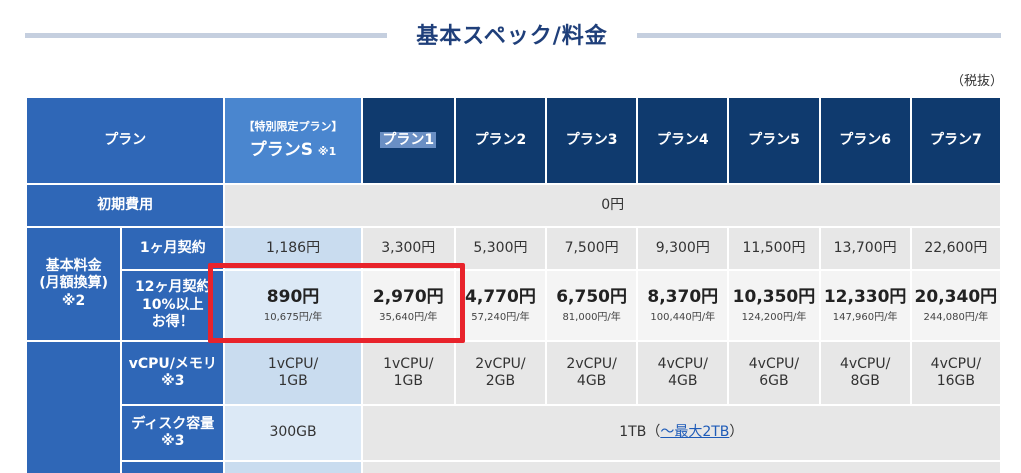  Describe the element at coordinates (125, 140) in the screenshot. I see `header-plan-label: プラン` at that location.